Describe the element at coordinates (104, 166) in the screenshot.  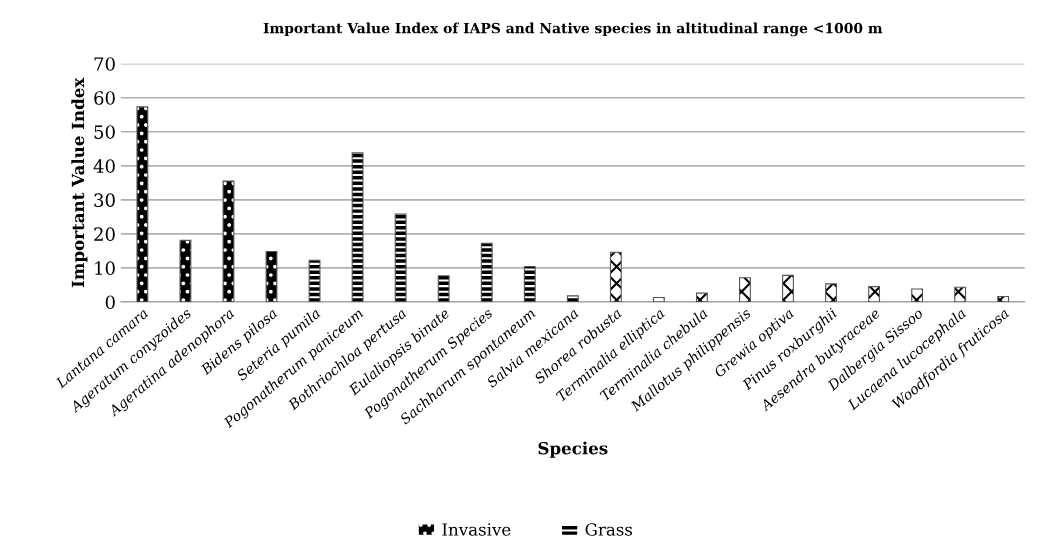
I see `y-tick-label: 40` at that location.